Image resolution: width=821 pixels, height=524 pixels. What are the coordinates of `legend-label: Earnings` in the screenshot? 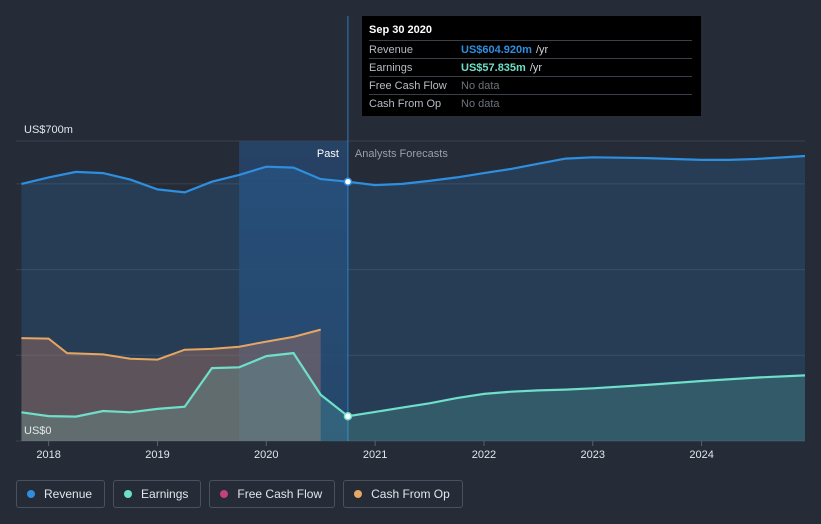 It's located at (165, 494).